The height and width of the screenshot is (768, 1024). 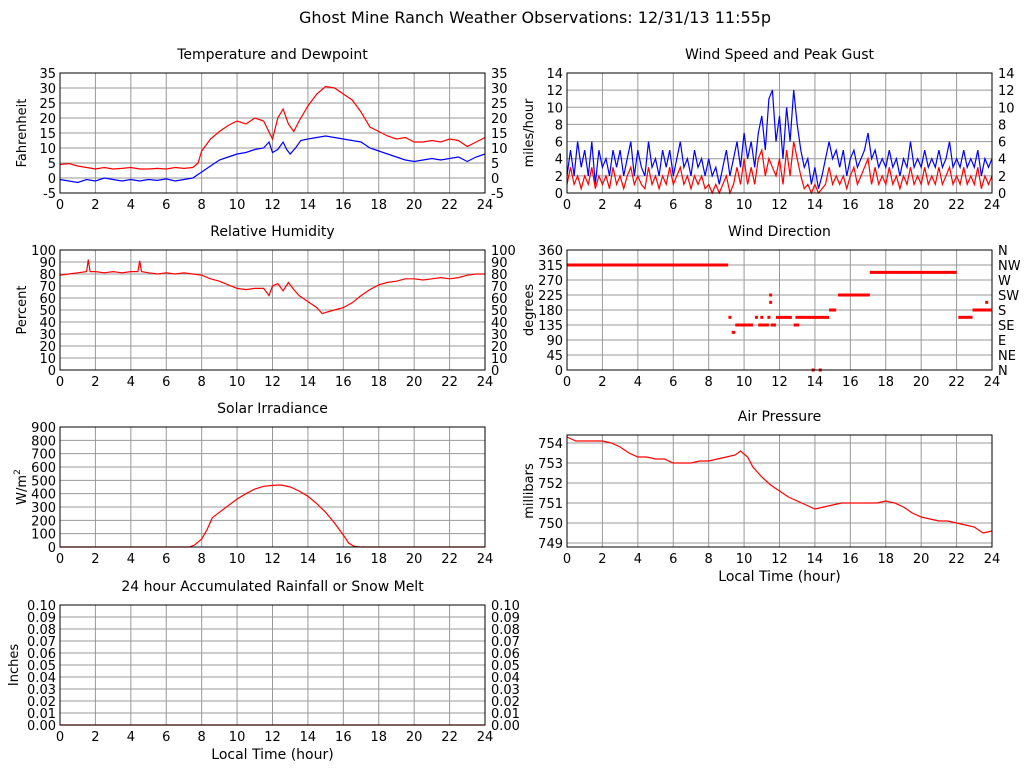 I want to click on rain-ytick-right: 0.00, so click(x=505, y=726).